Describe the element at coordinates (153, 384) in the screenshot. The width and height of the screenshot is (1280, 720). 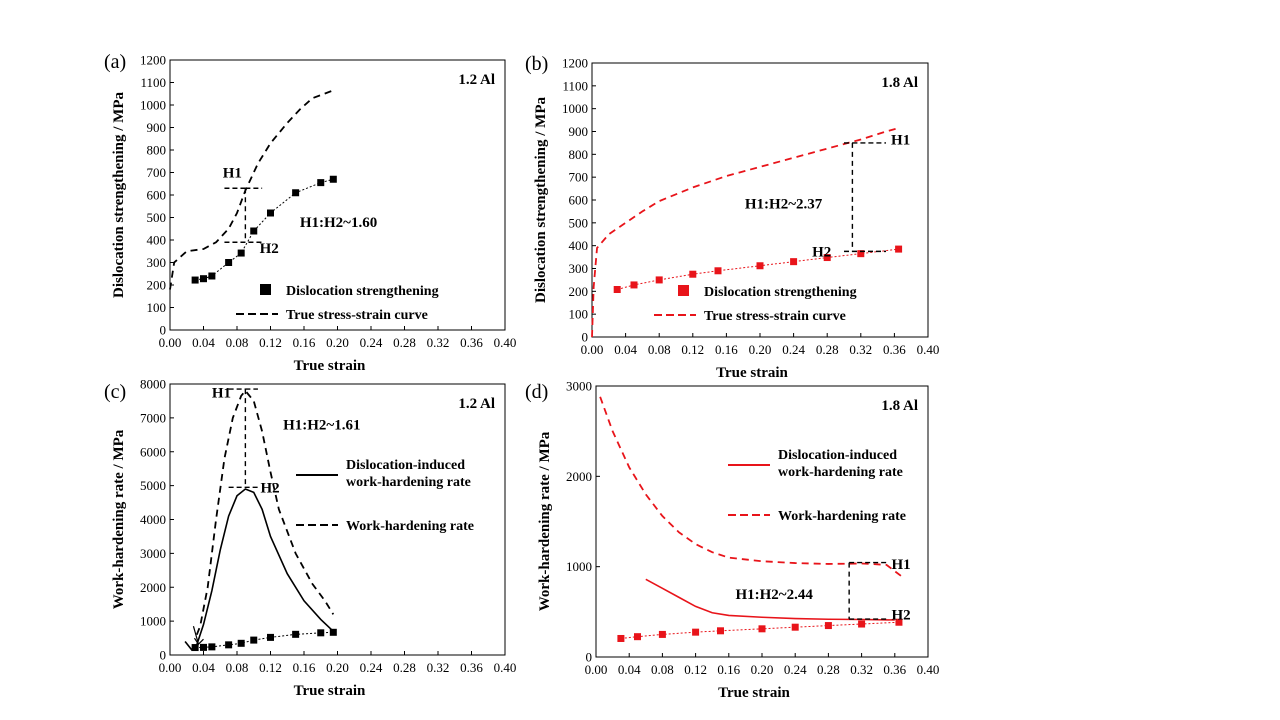
I see `y-tick-label: 8000` at that location.